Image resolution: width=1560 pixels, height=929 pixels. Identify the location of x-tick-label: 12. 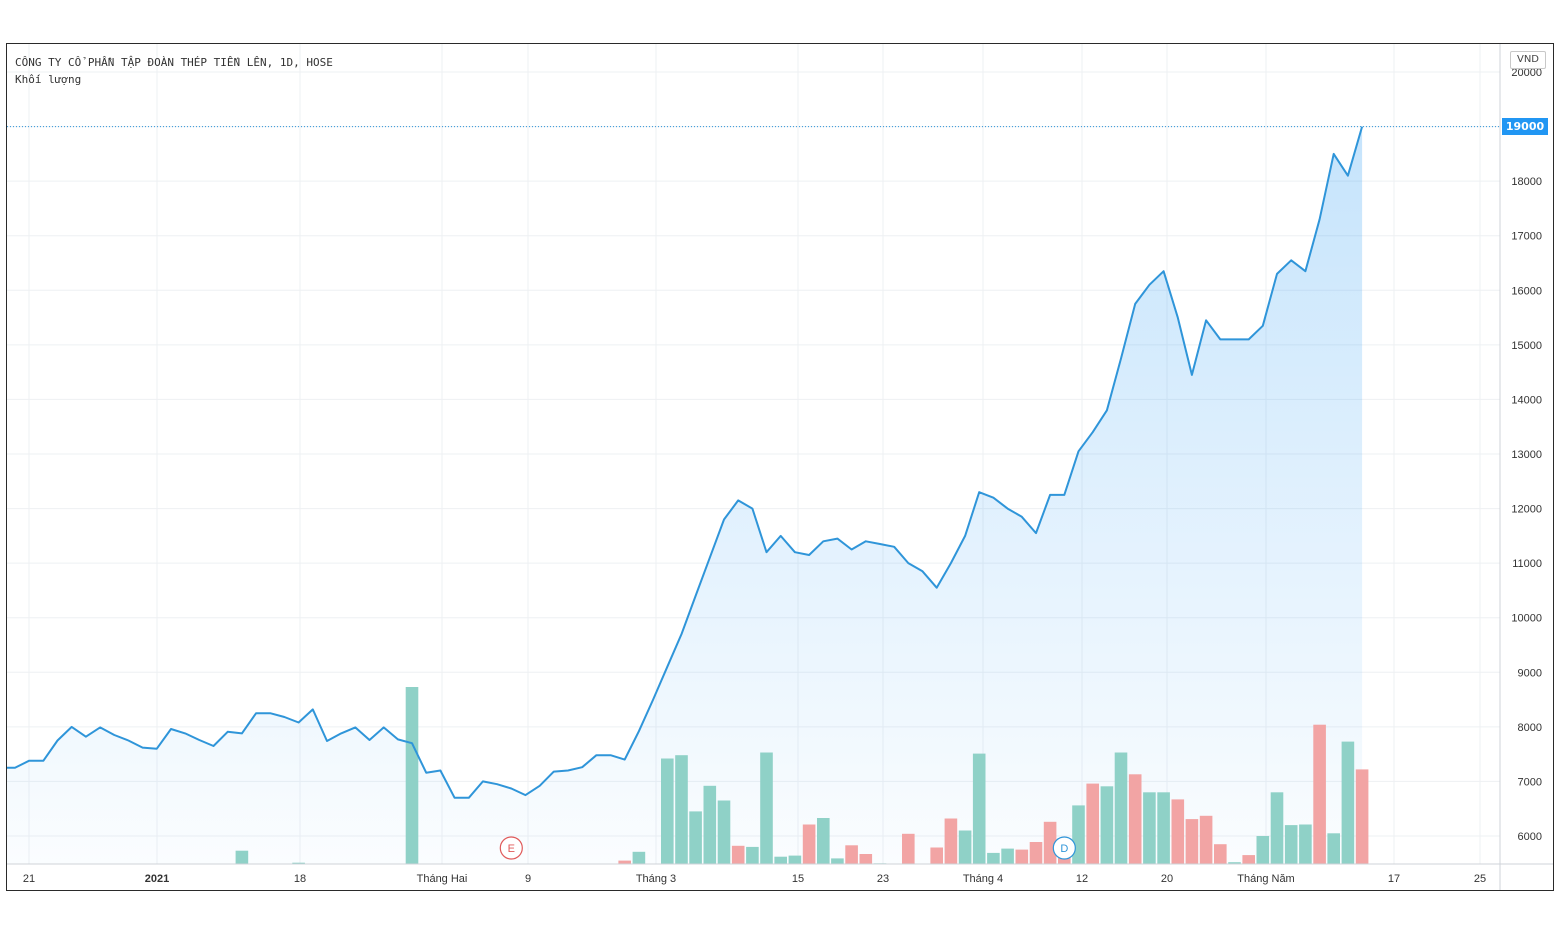
(1082, 879).